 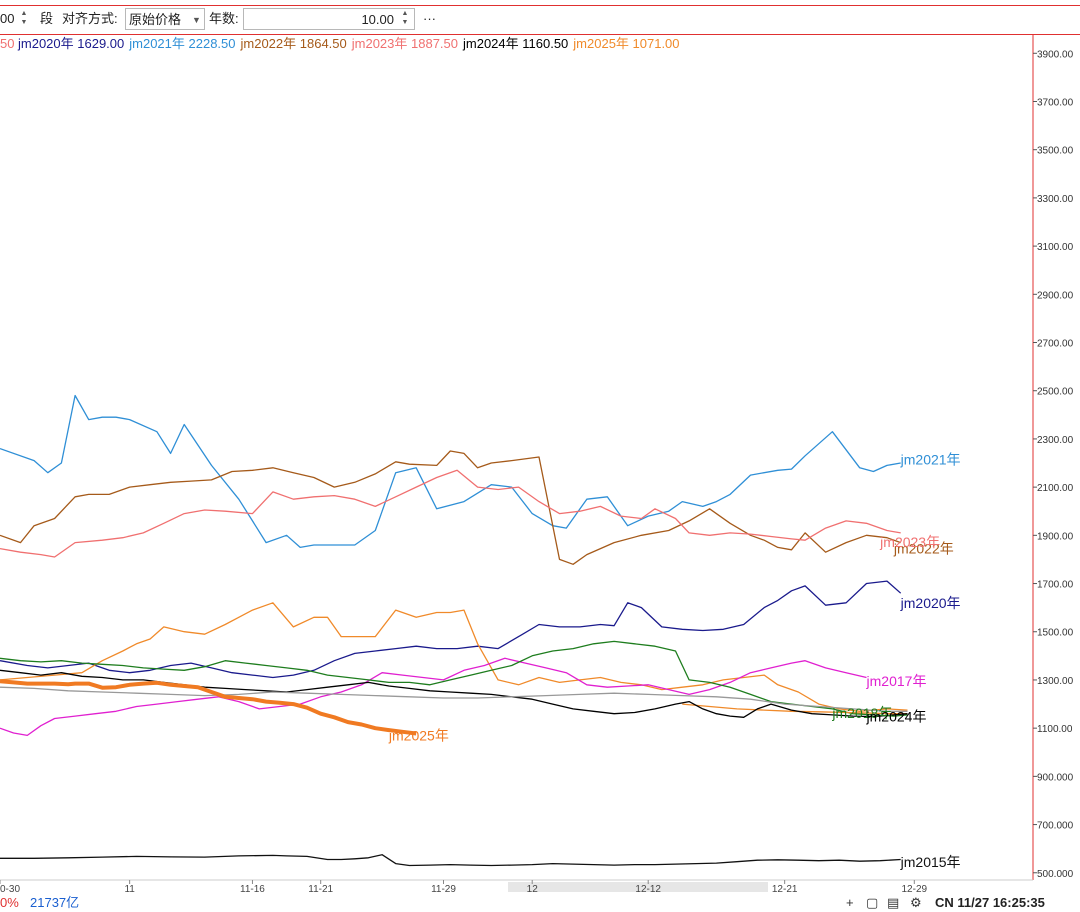 I want to click on x-scrollbar, so click(x=638, y=887).